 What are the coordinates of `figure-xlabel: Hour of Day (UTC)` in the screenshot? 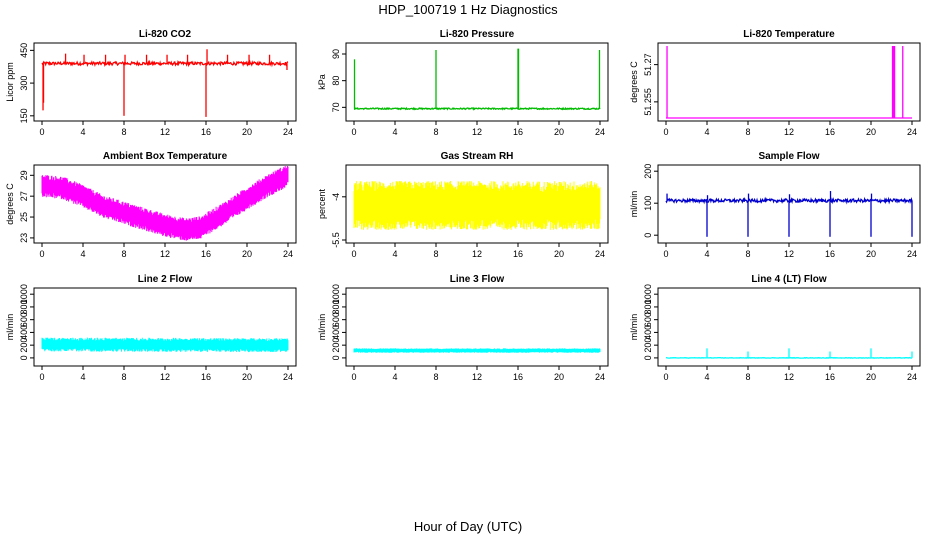 It's located at (468, 526).